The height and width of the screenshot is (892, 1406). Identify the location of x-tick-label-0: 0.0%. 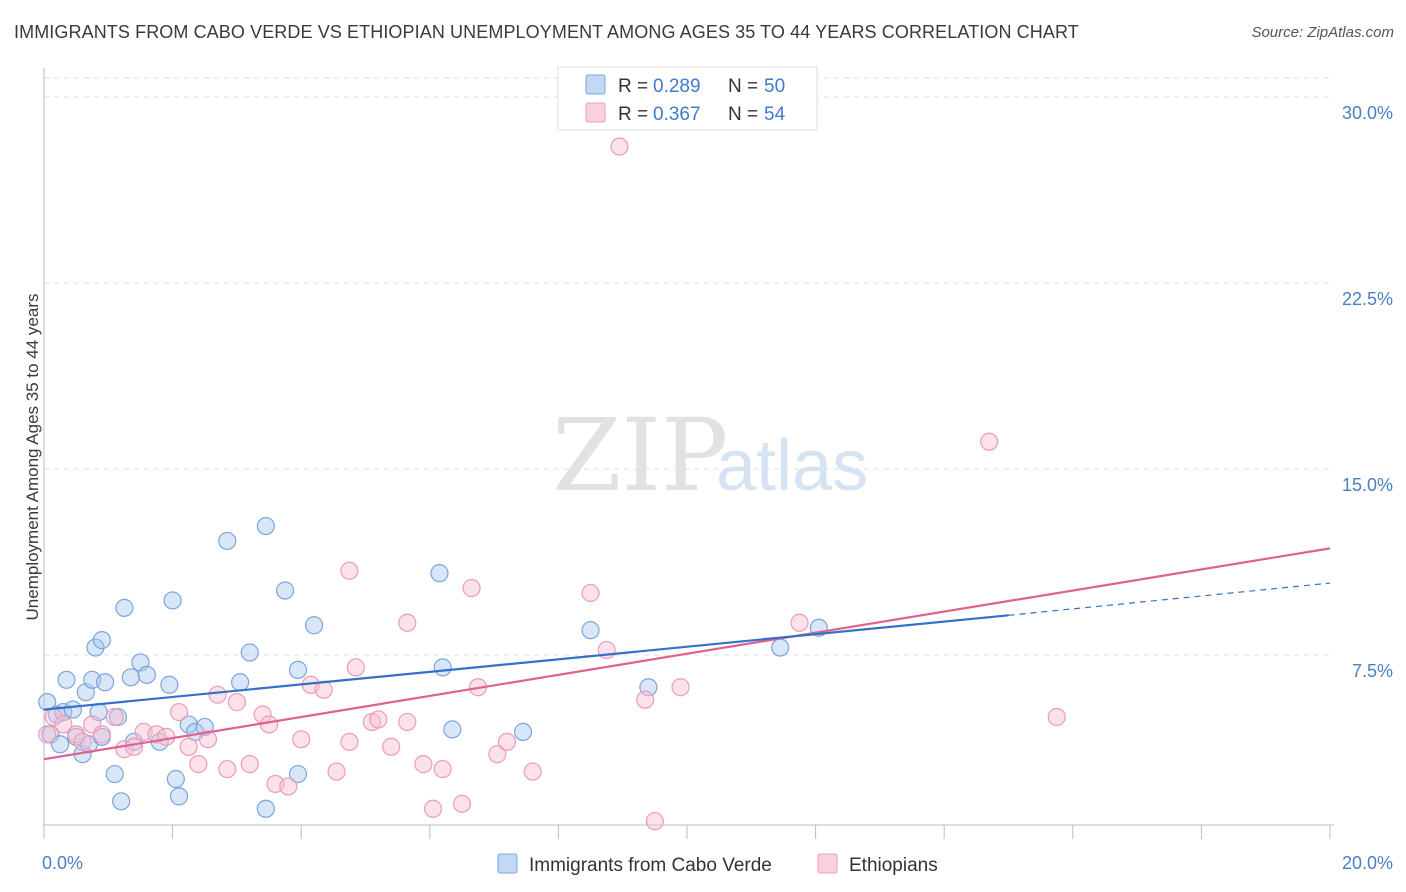
(62, 863).